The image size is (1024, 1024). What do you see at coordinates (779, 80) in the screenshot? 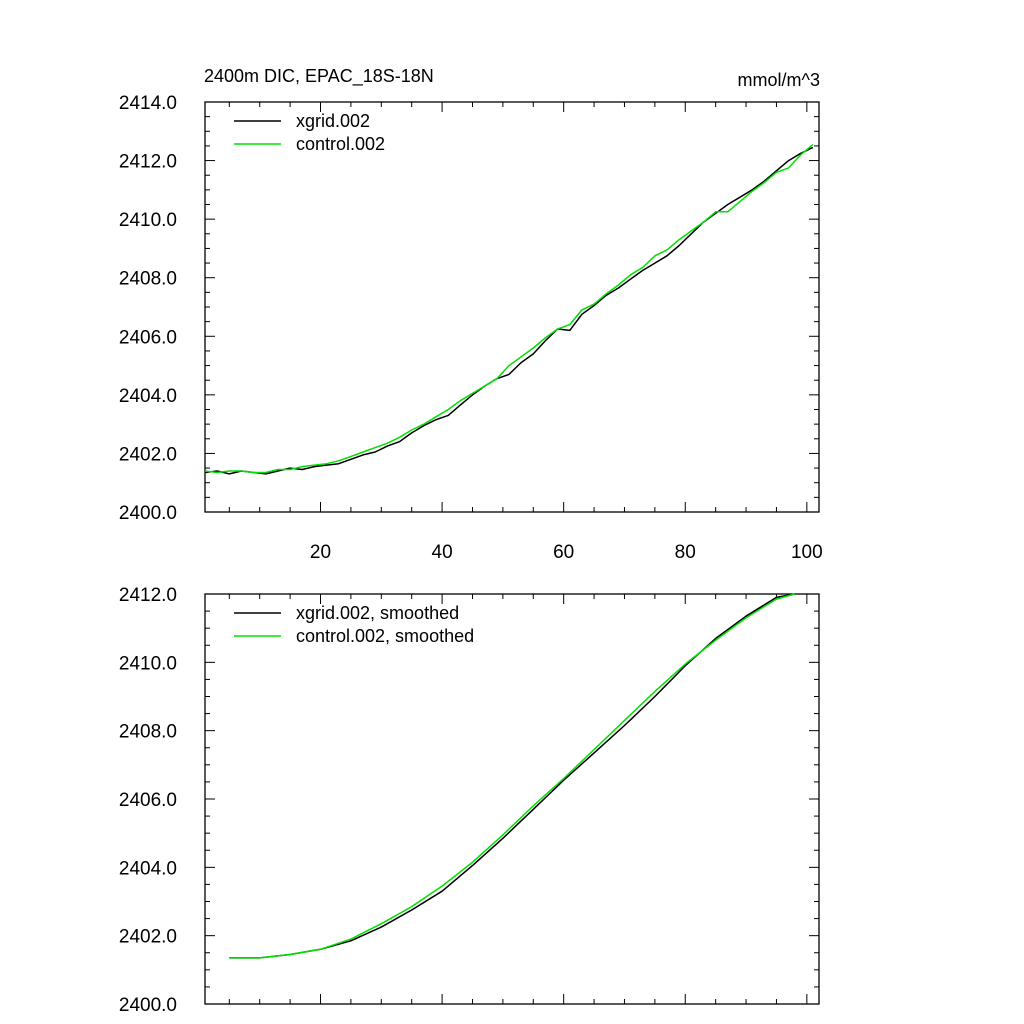
I see `chart-units: mmol/m^3` at bounding box center [779, 80].